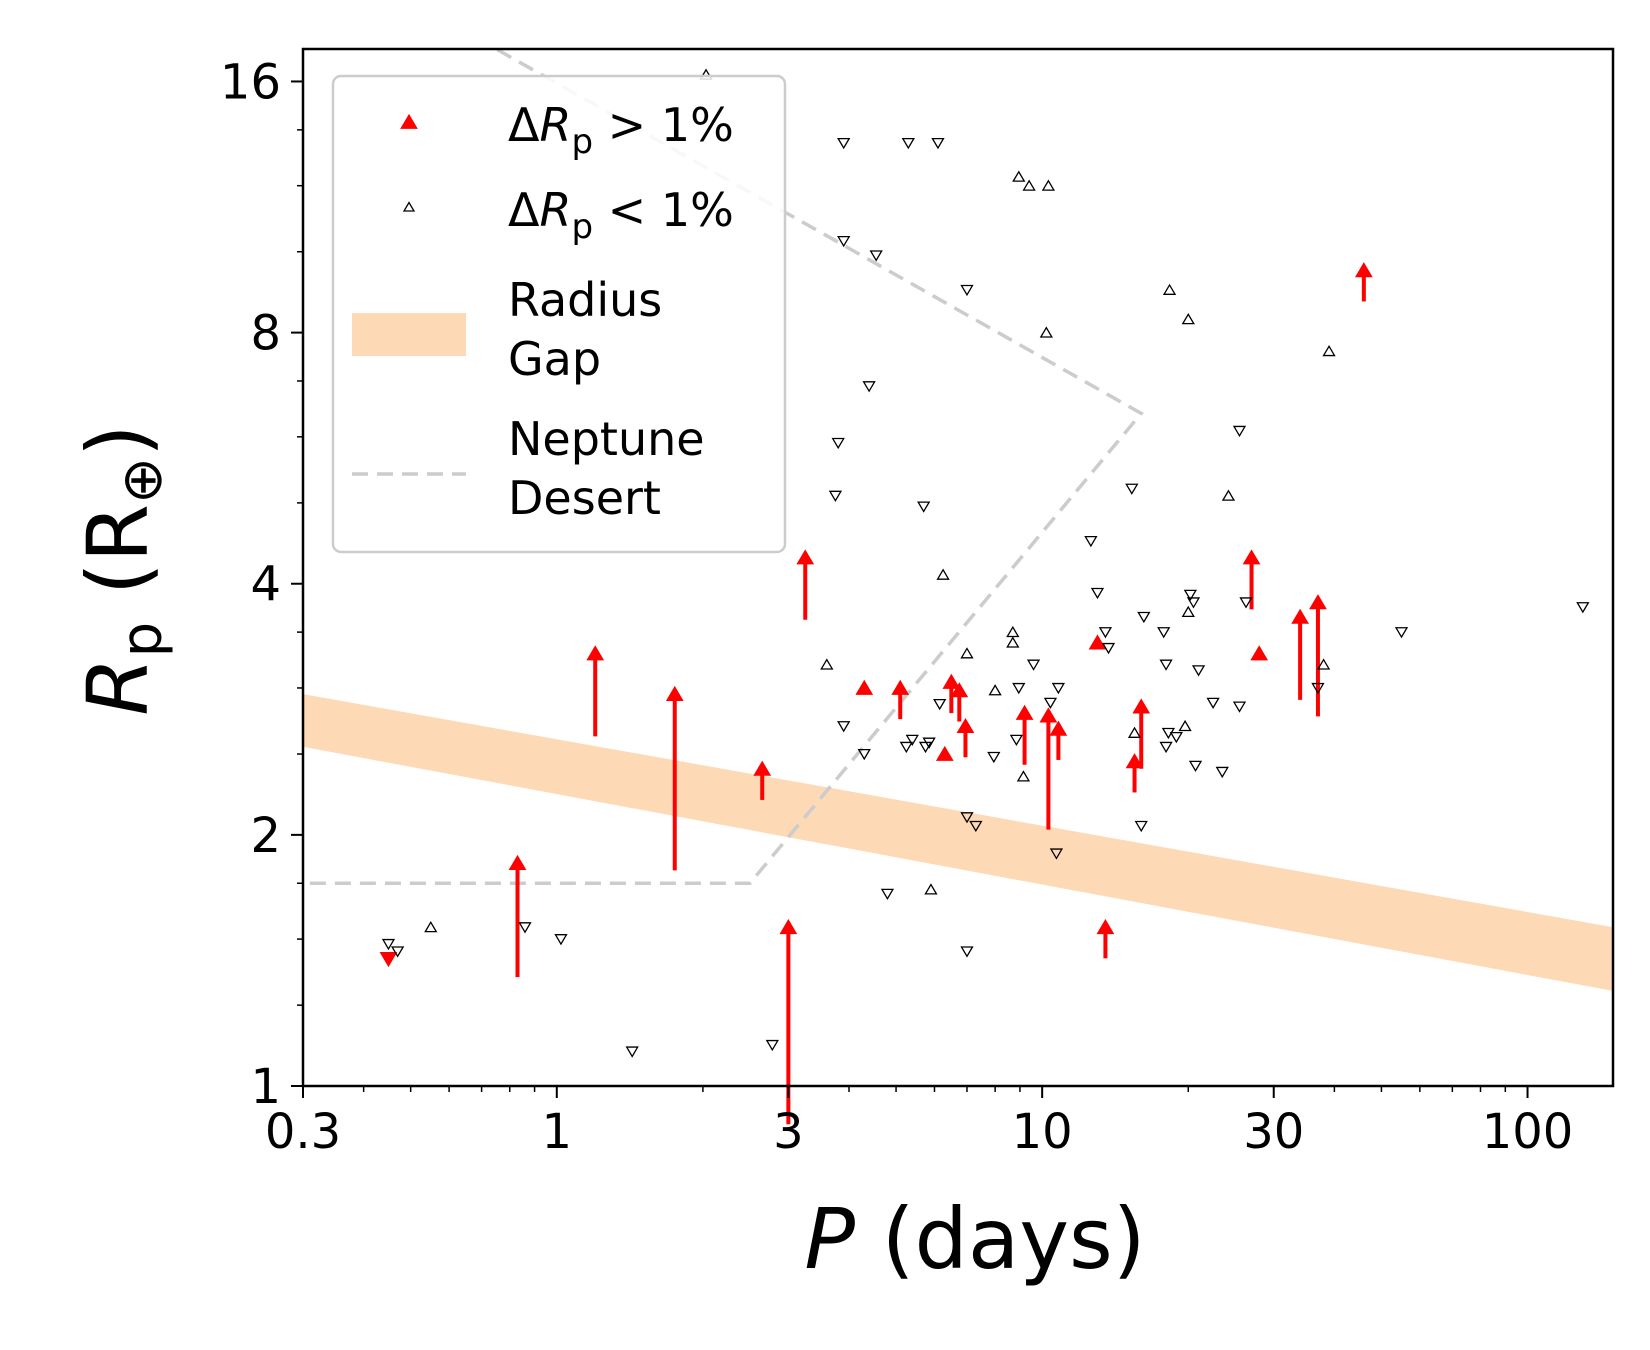 This screenshot has height=1350, width=1650. I want to click on x-tick-label: 3, so click(788, 1132).